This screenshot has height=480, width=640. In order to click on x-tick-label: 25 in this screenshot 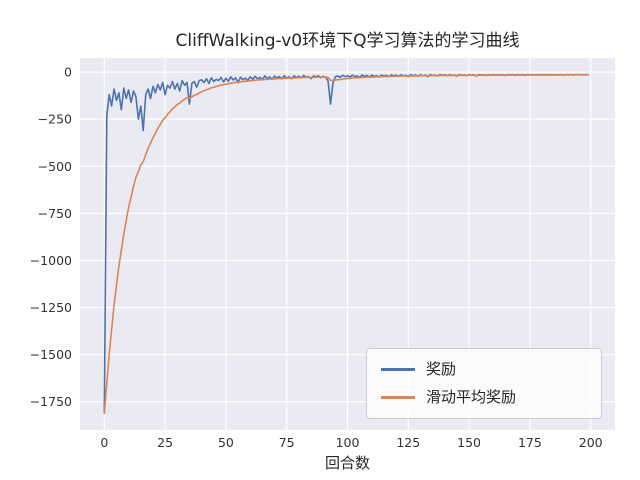, I will do `click(165, 442)`.